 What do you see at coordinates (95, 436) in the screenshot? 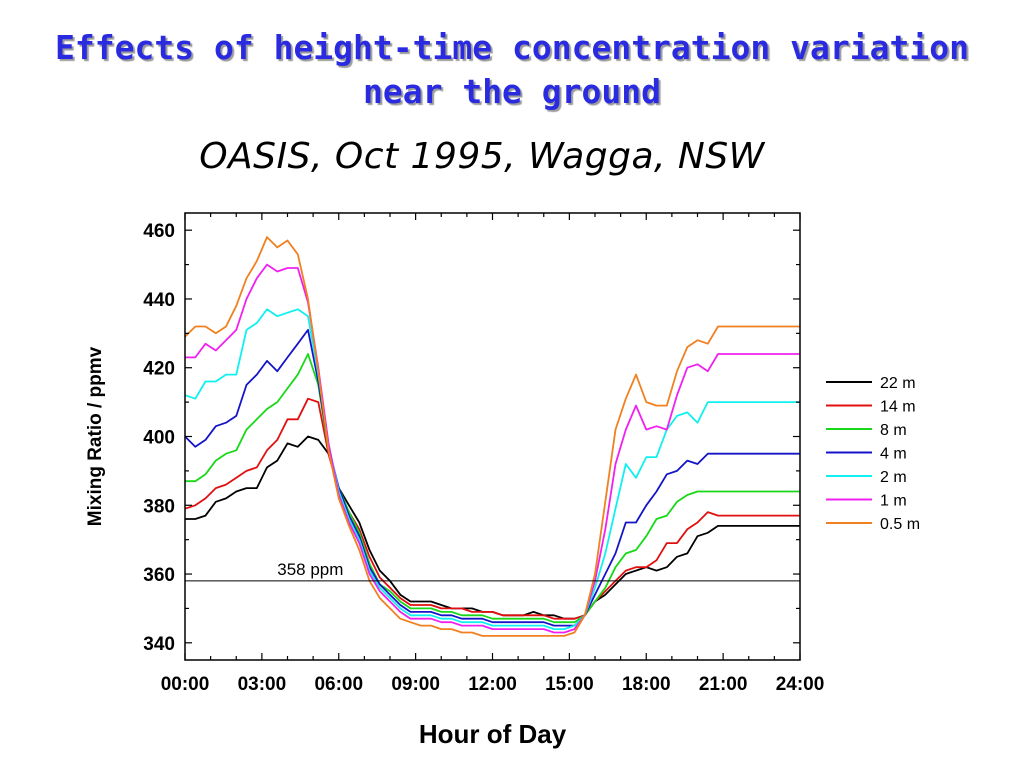
I see `y-axis-label: Mixing Ratio / ppmv` at bounding box center [95, 436].